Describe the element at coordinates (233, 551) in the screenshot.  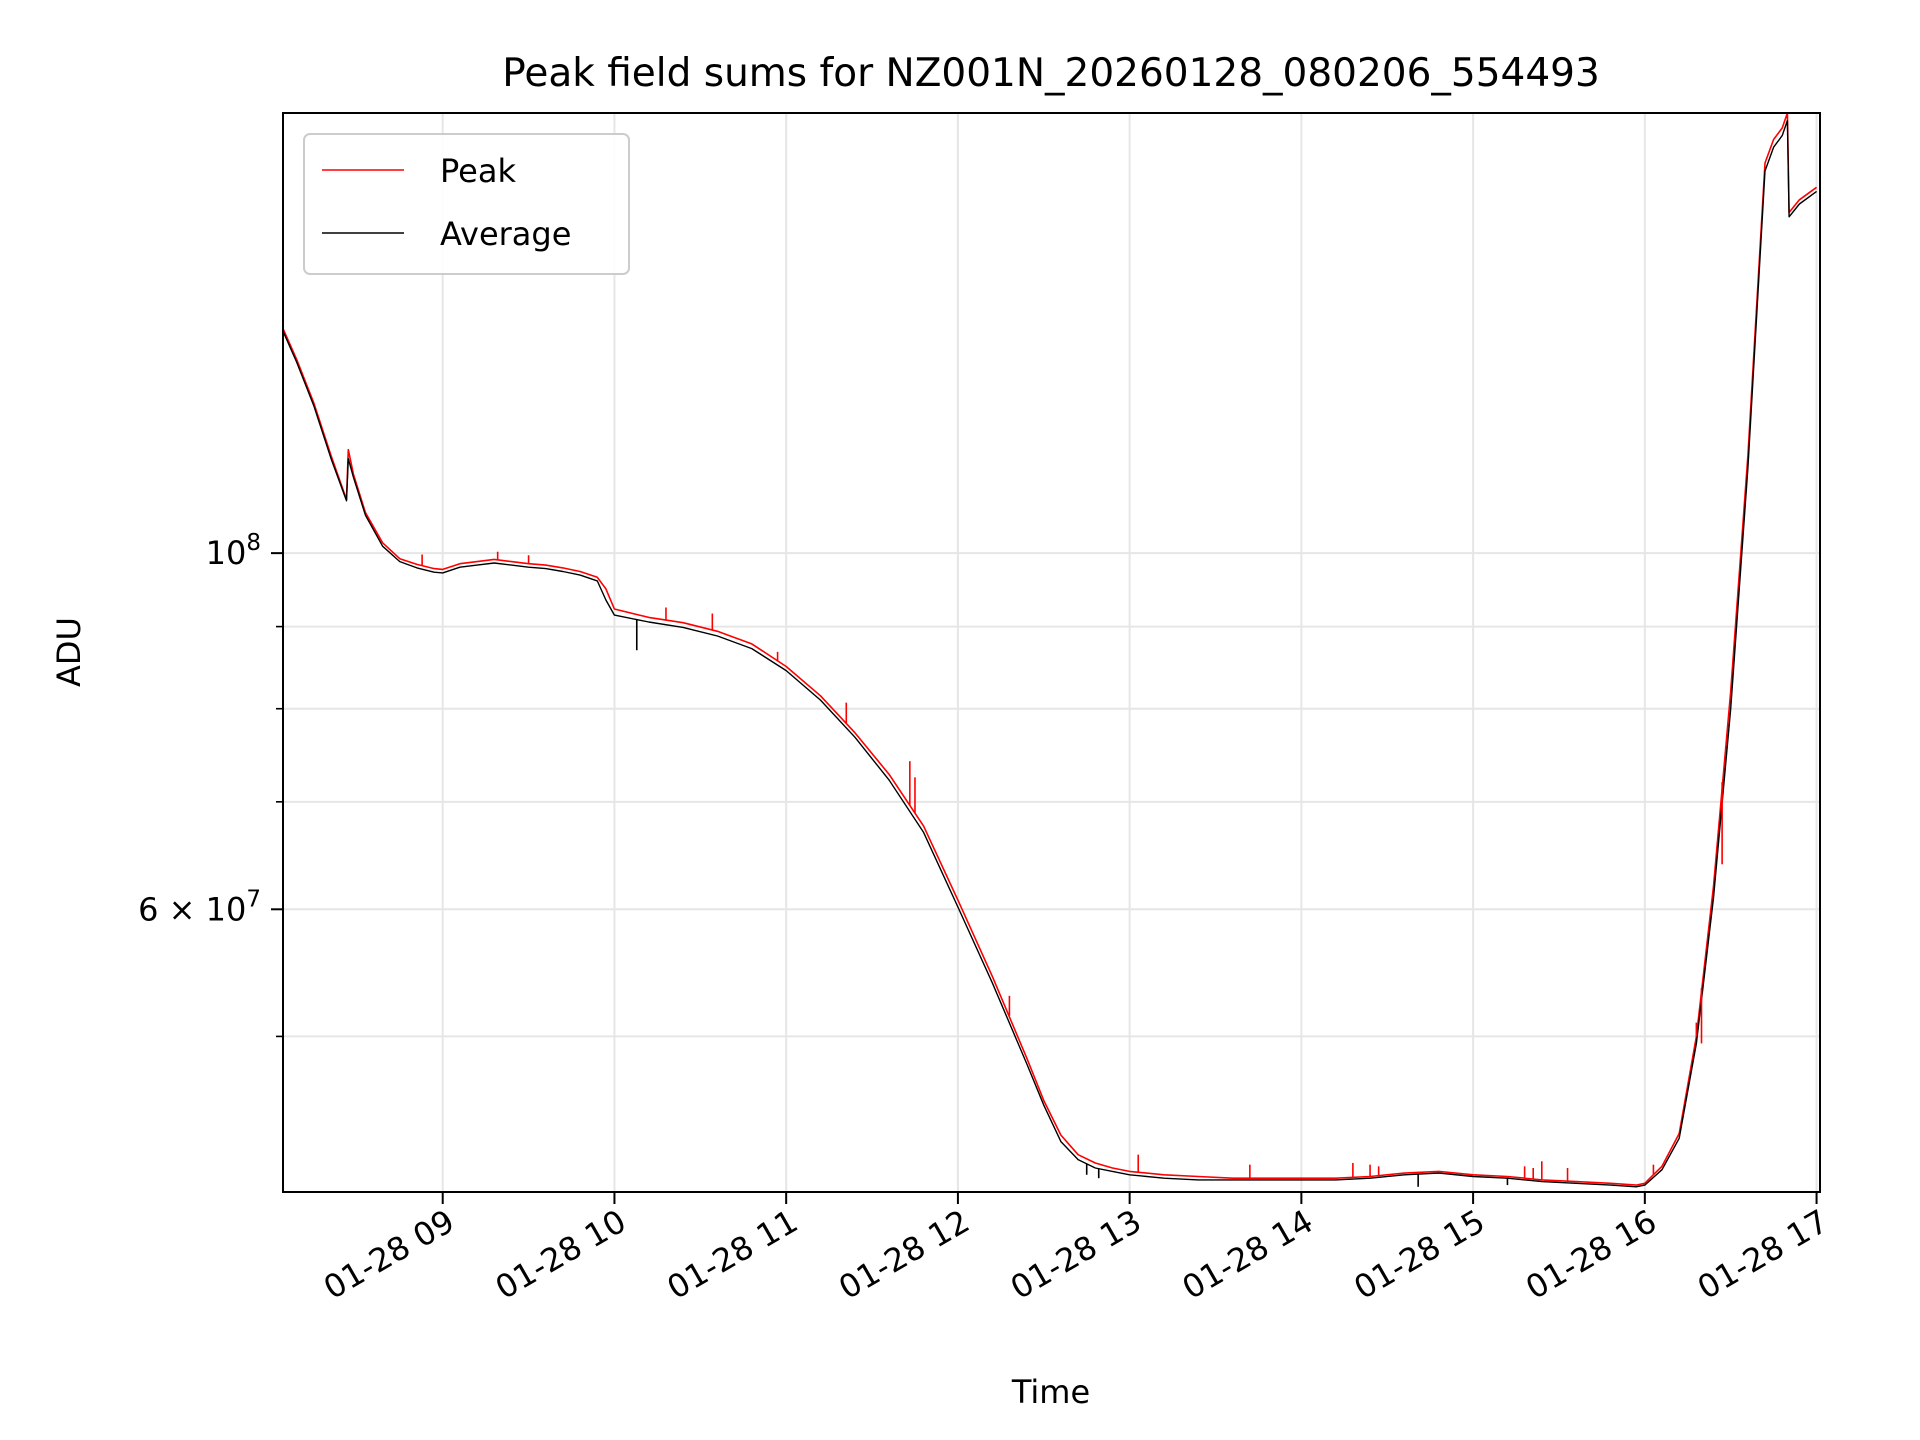
I see `y-tick-label: 108` at that location.